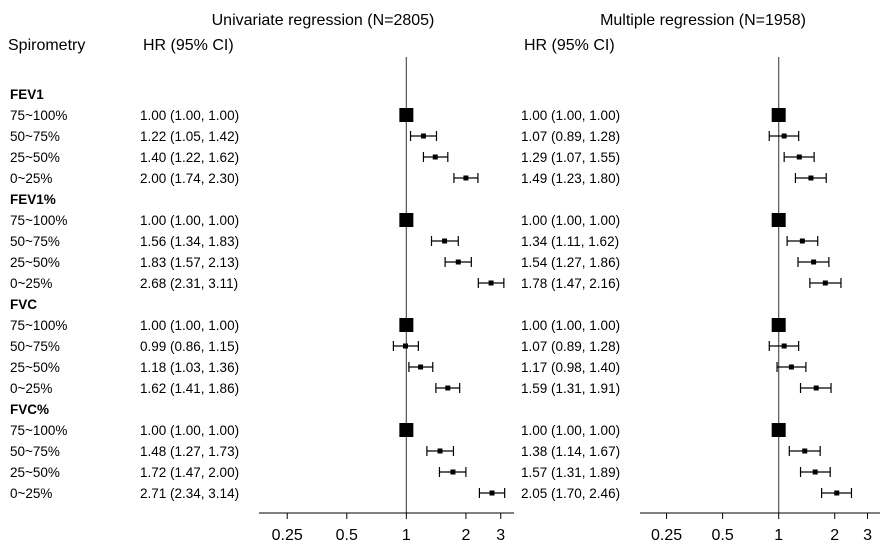  I want to click on multiple-regression-title: Multiple regression (N=1958), so click(703, 20).